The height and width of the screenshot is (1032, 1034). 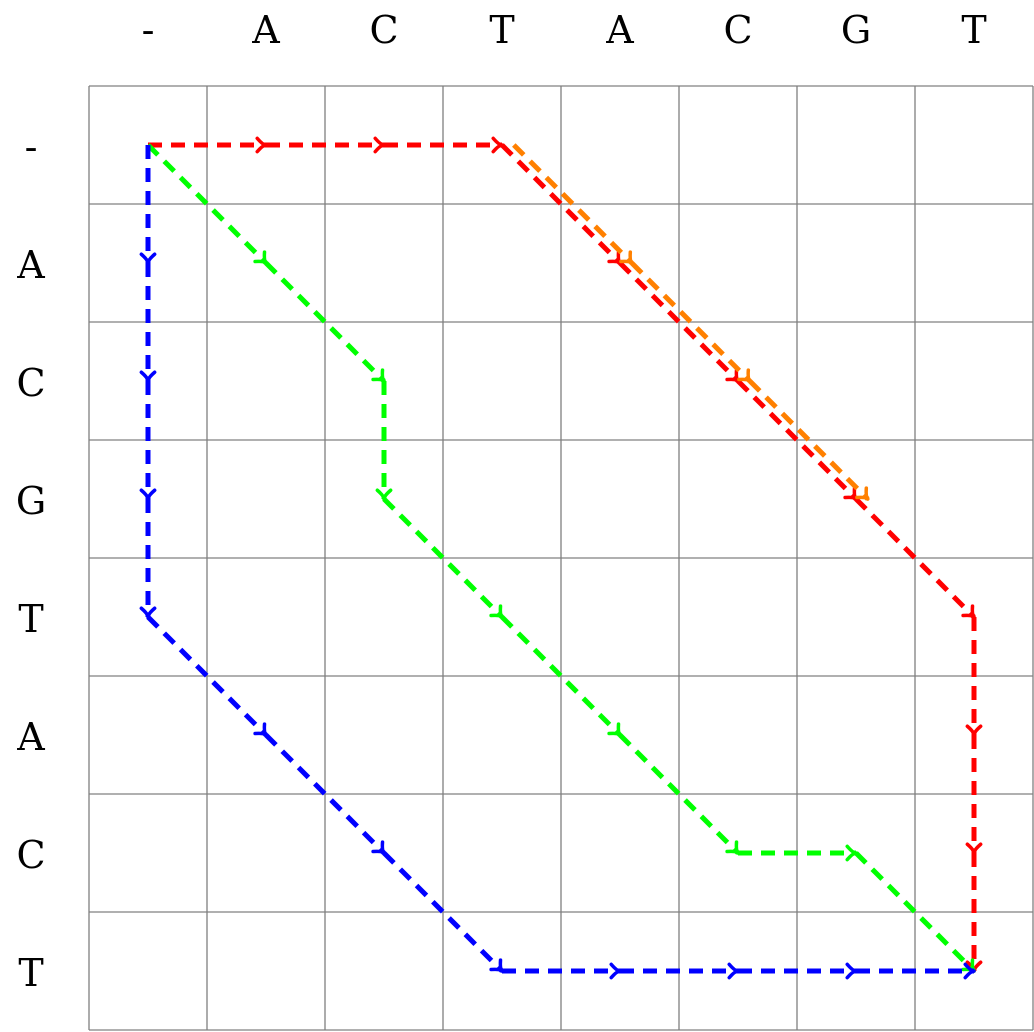 I want to click on alignment-path, so click(x=691, y=322).